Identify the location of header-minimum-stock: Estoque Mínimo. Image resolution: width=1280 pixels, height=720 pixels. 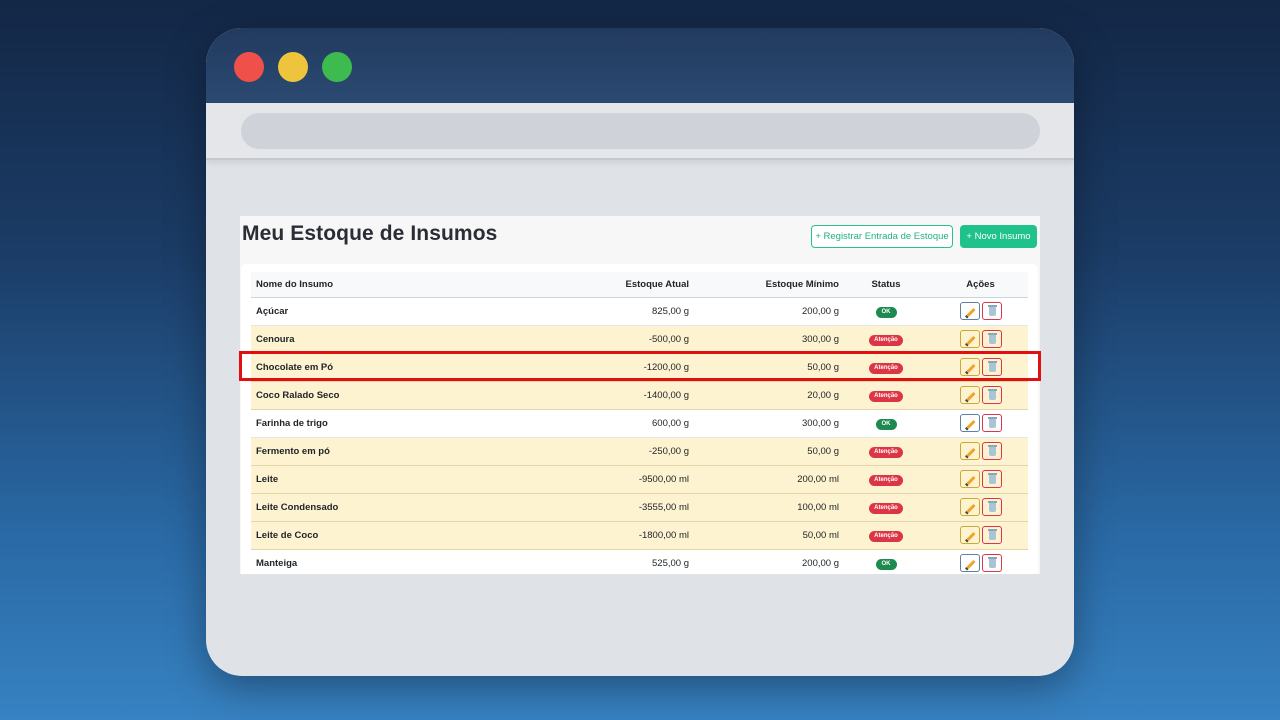
(764, 285).